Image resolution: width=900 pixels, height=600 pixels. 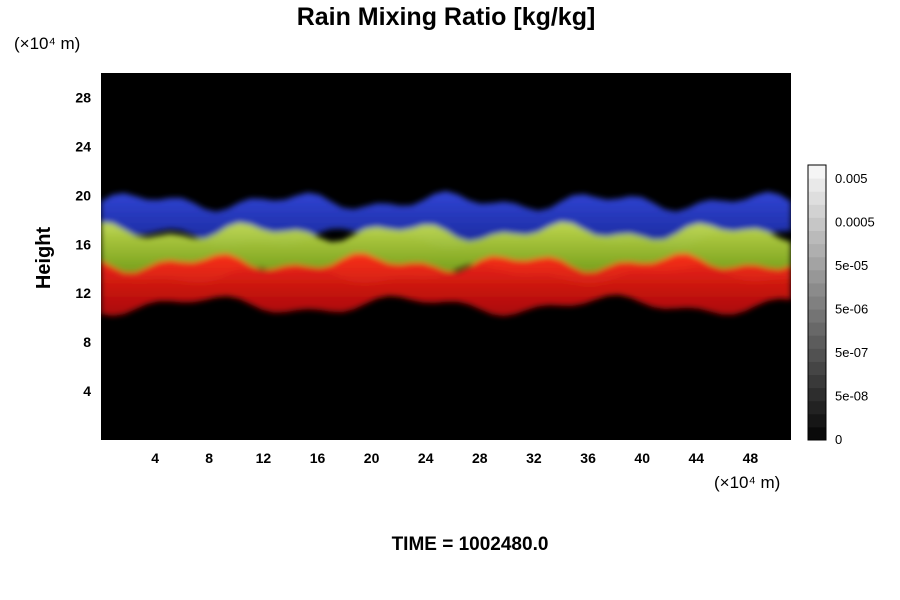 I want to click on x-tick-label: 28, so click(x=480, y=458).